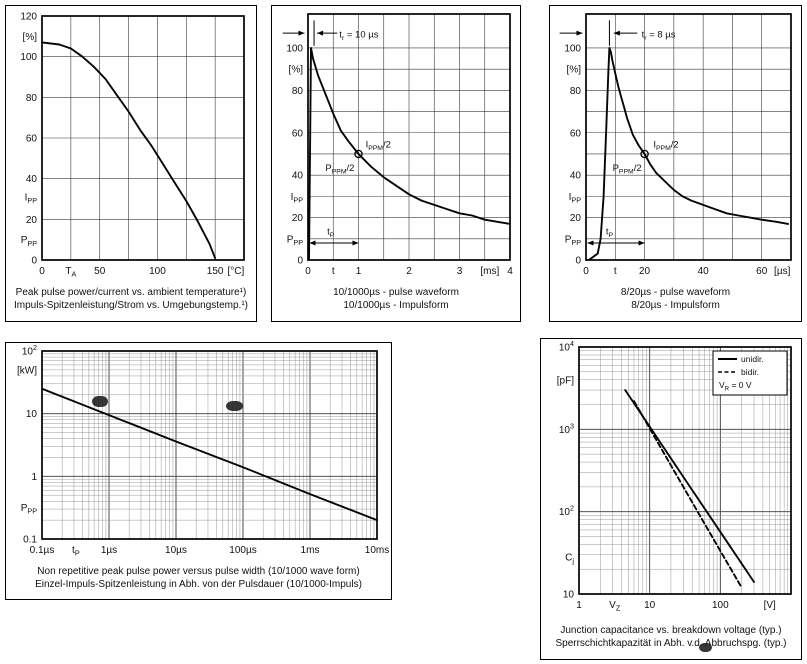  I want to click on svg-text: 10µs, so click(176, 550).